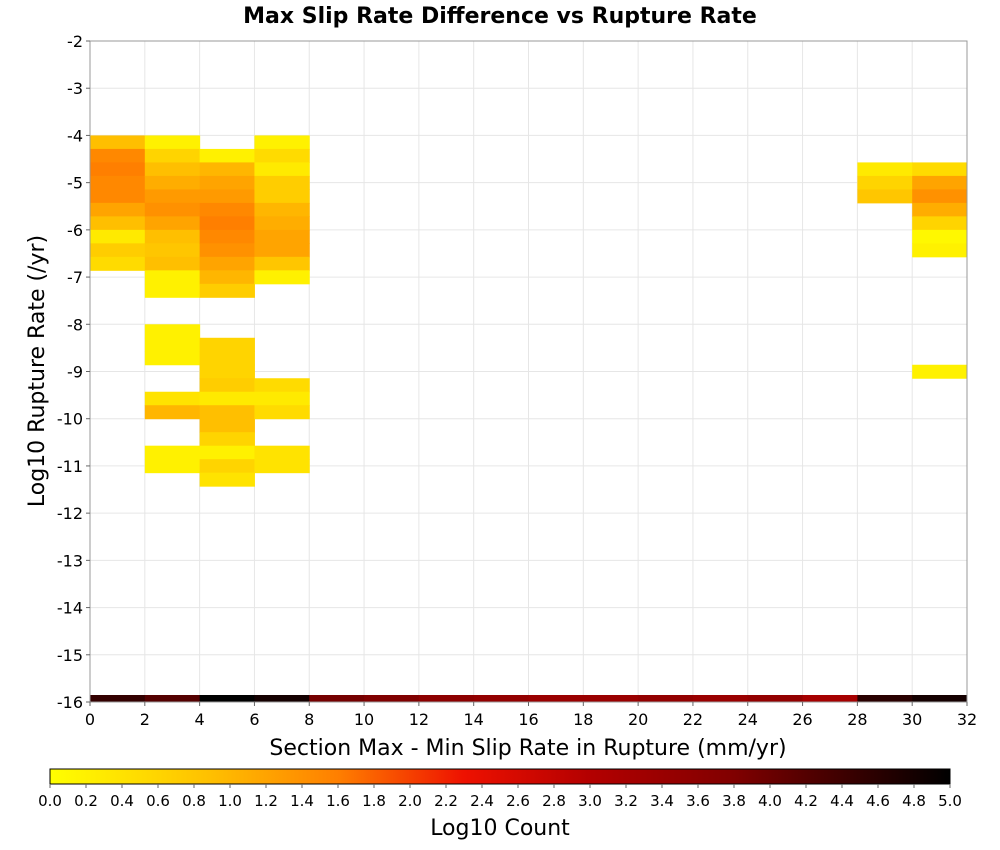 This screenshot has height=850, width=1000. What do you see at coordinates (374, 801) in the screenshot?
I see `colorbar-tick-label: 1.8` at bounding box center [374, 801].